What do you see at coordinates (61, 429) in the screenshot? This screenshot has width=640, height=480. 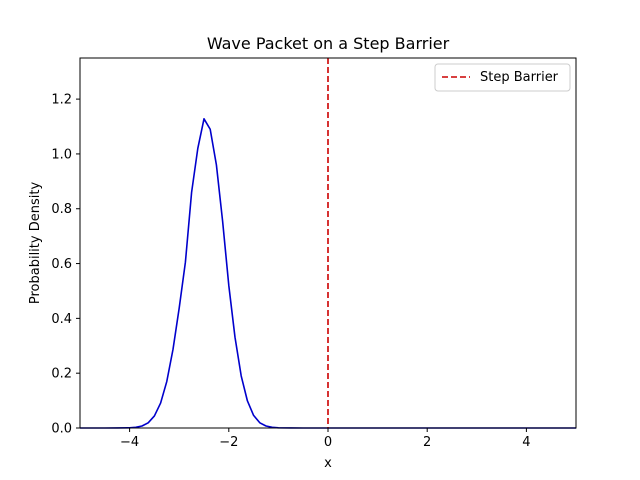 I see `y-tick-label: 0.0` at bounding box center [61, 429].